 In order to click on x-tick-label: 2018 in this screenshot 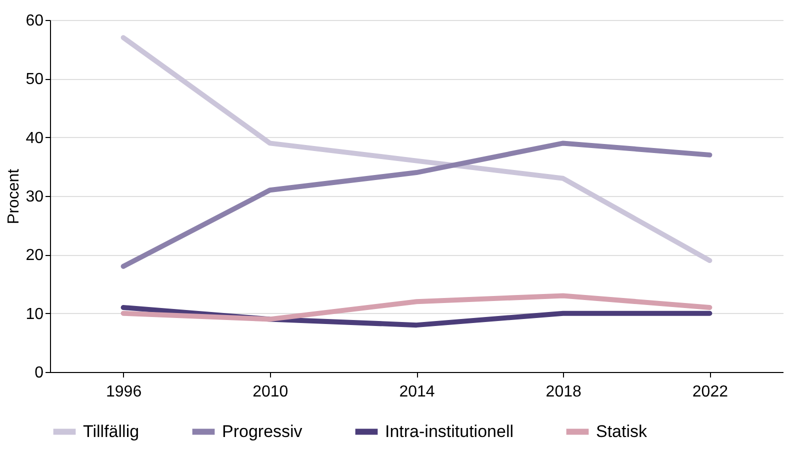, I will do `click(564, 392)`.